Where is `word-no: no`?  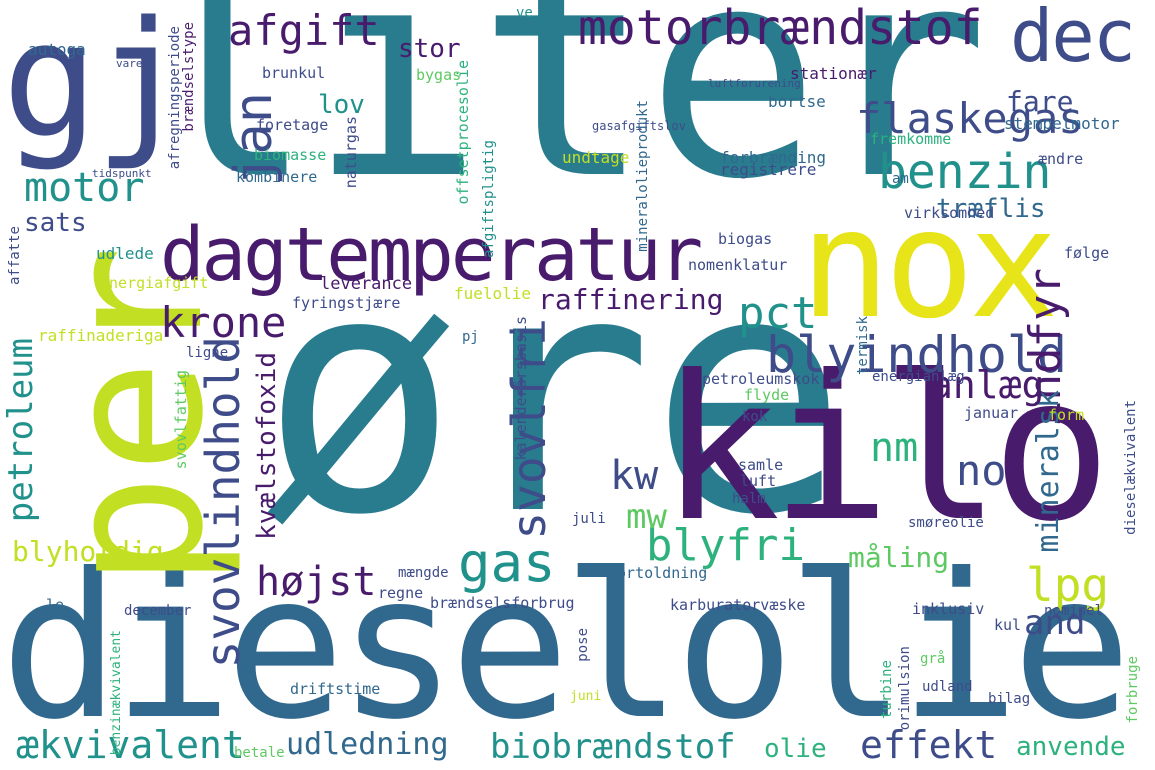 word-no: no is located at coordinates (981, 470).